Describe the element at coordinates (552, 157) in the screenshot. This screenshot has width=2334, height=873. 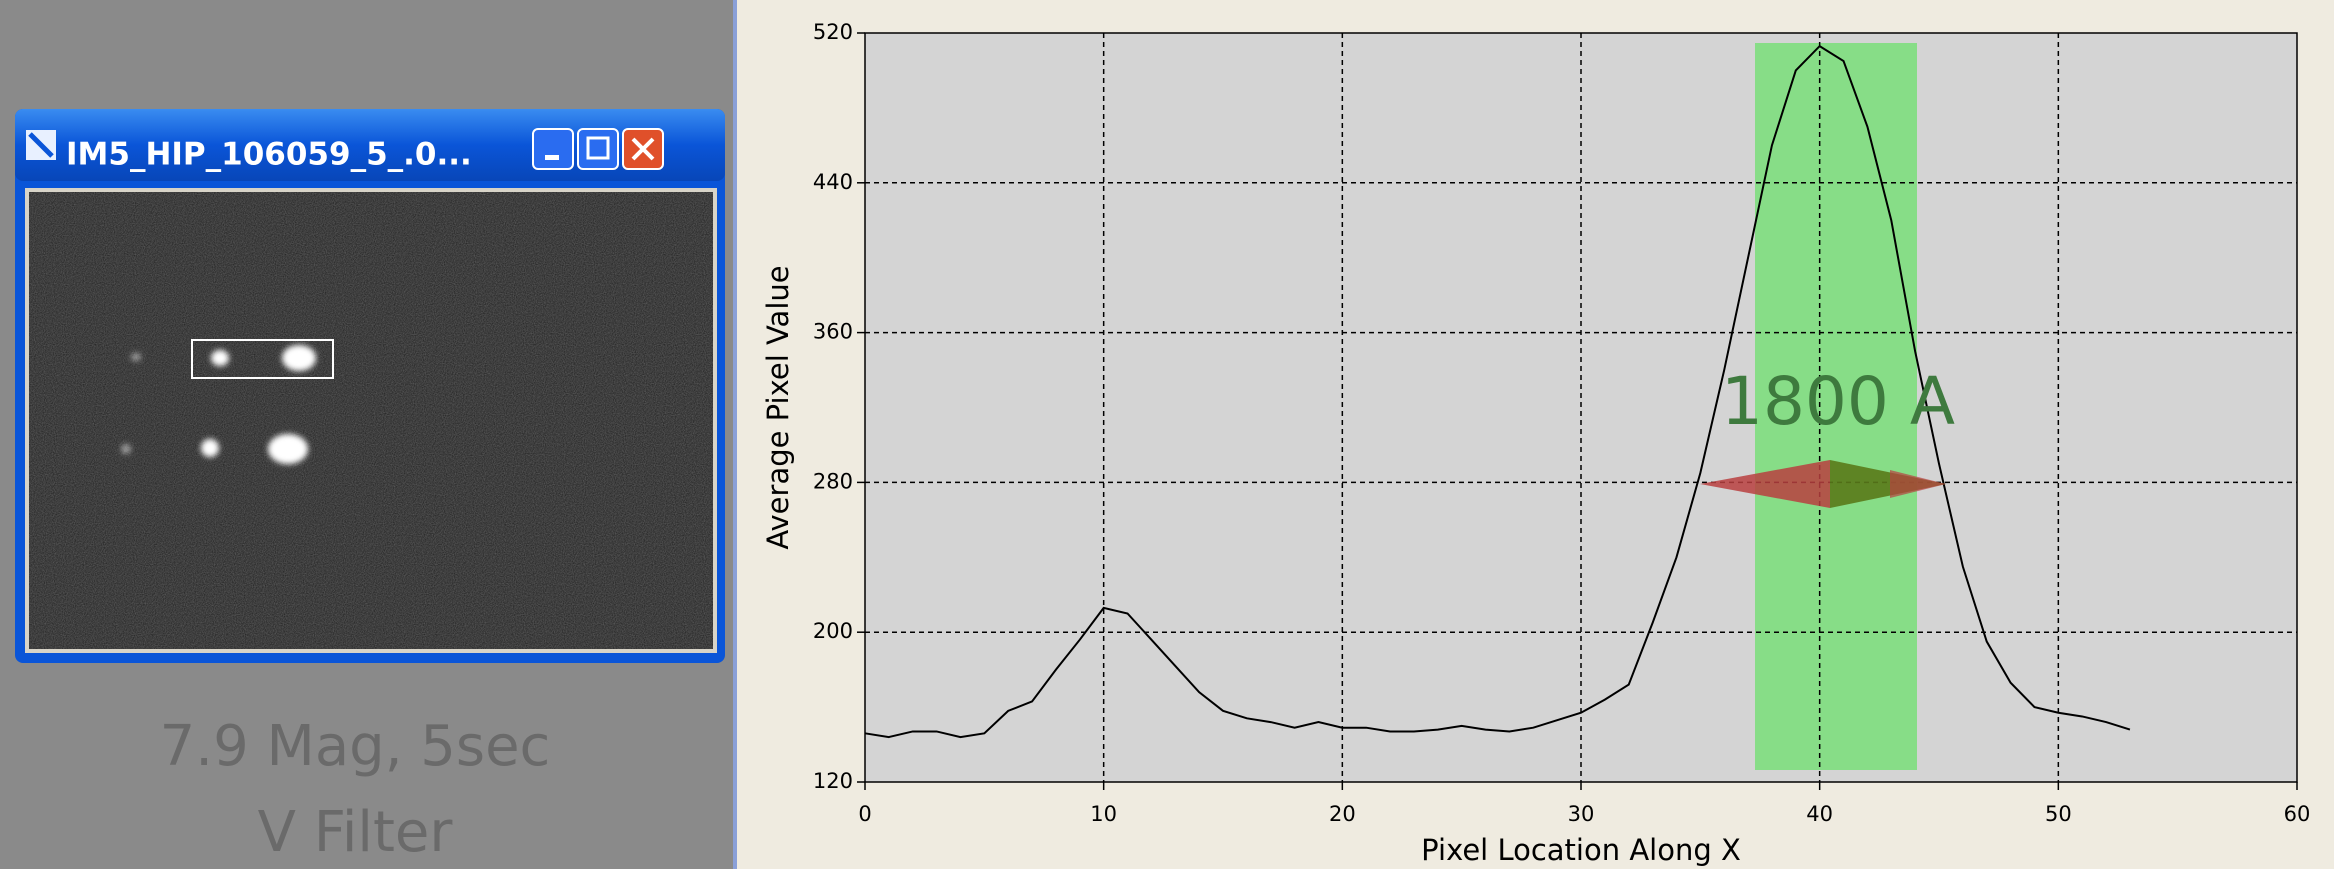
I see `minimize-glyph` at that location.